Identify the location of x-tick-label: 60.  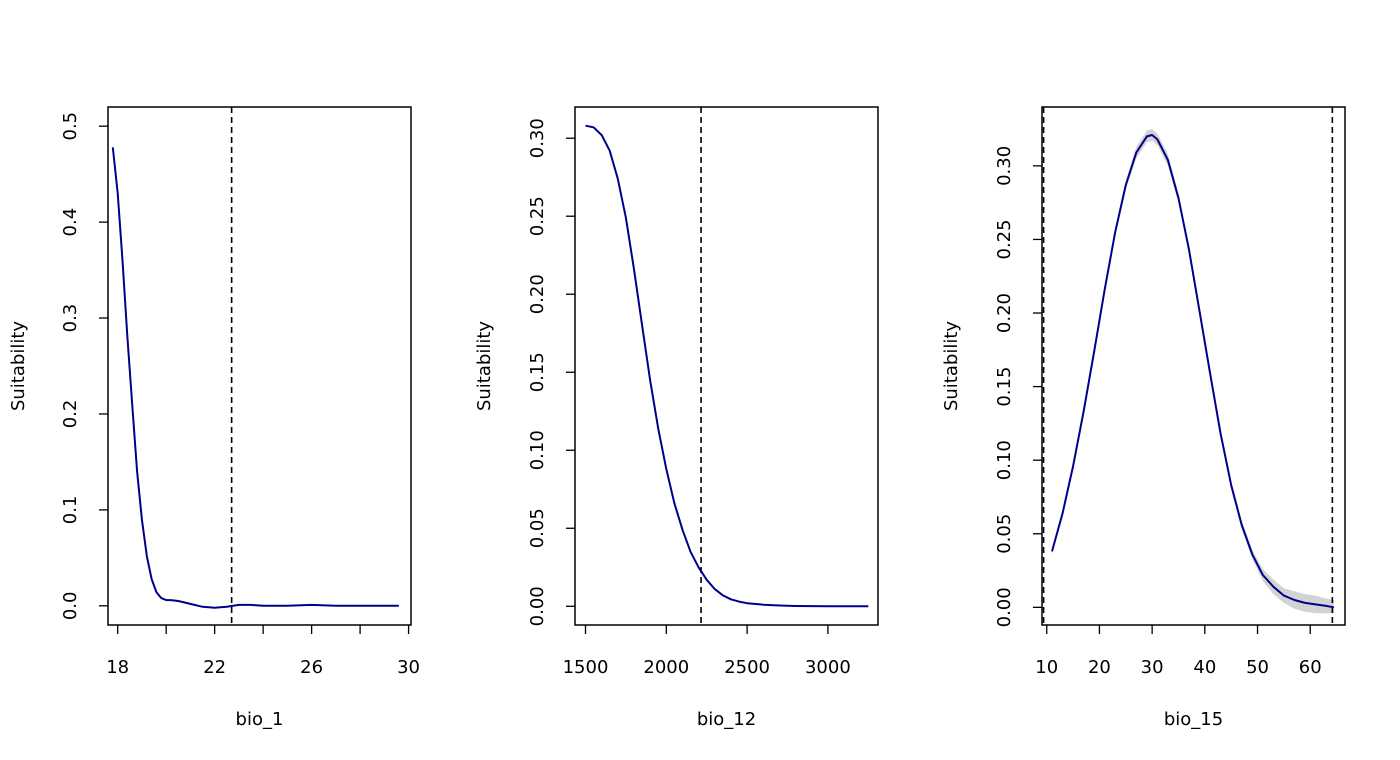
(1310, 667).